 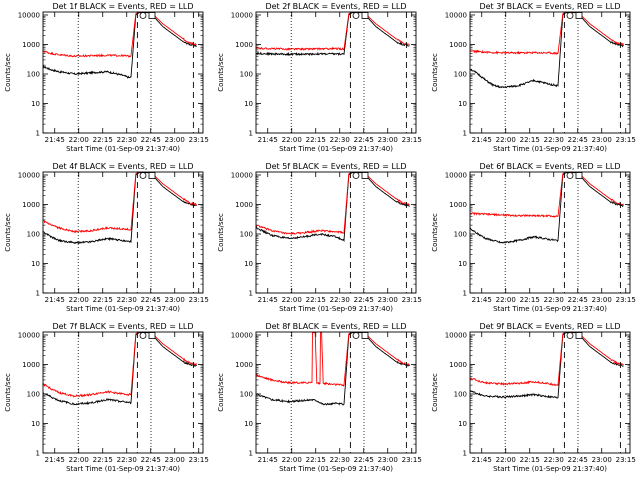 I want to click on panel-title: Det 8f BLACK = Events, RED = LLD, so click(x=335, y=326).